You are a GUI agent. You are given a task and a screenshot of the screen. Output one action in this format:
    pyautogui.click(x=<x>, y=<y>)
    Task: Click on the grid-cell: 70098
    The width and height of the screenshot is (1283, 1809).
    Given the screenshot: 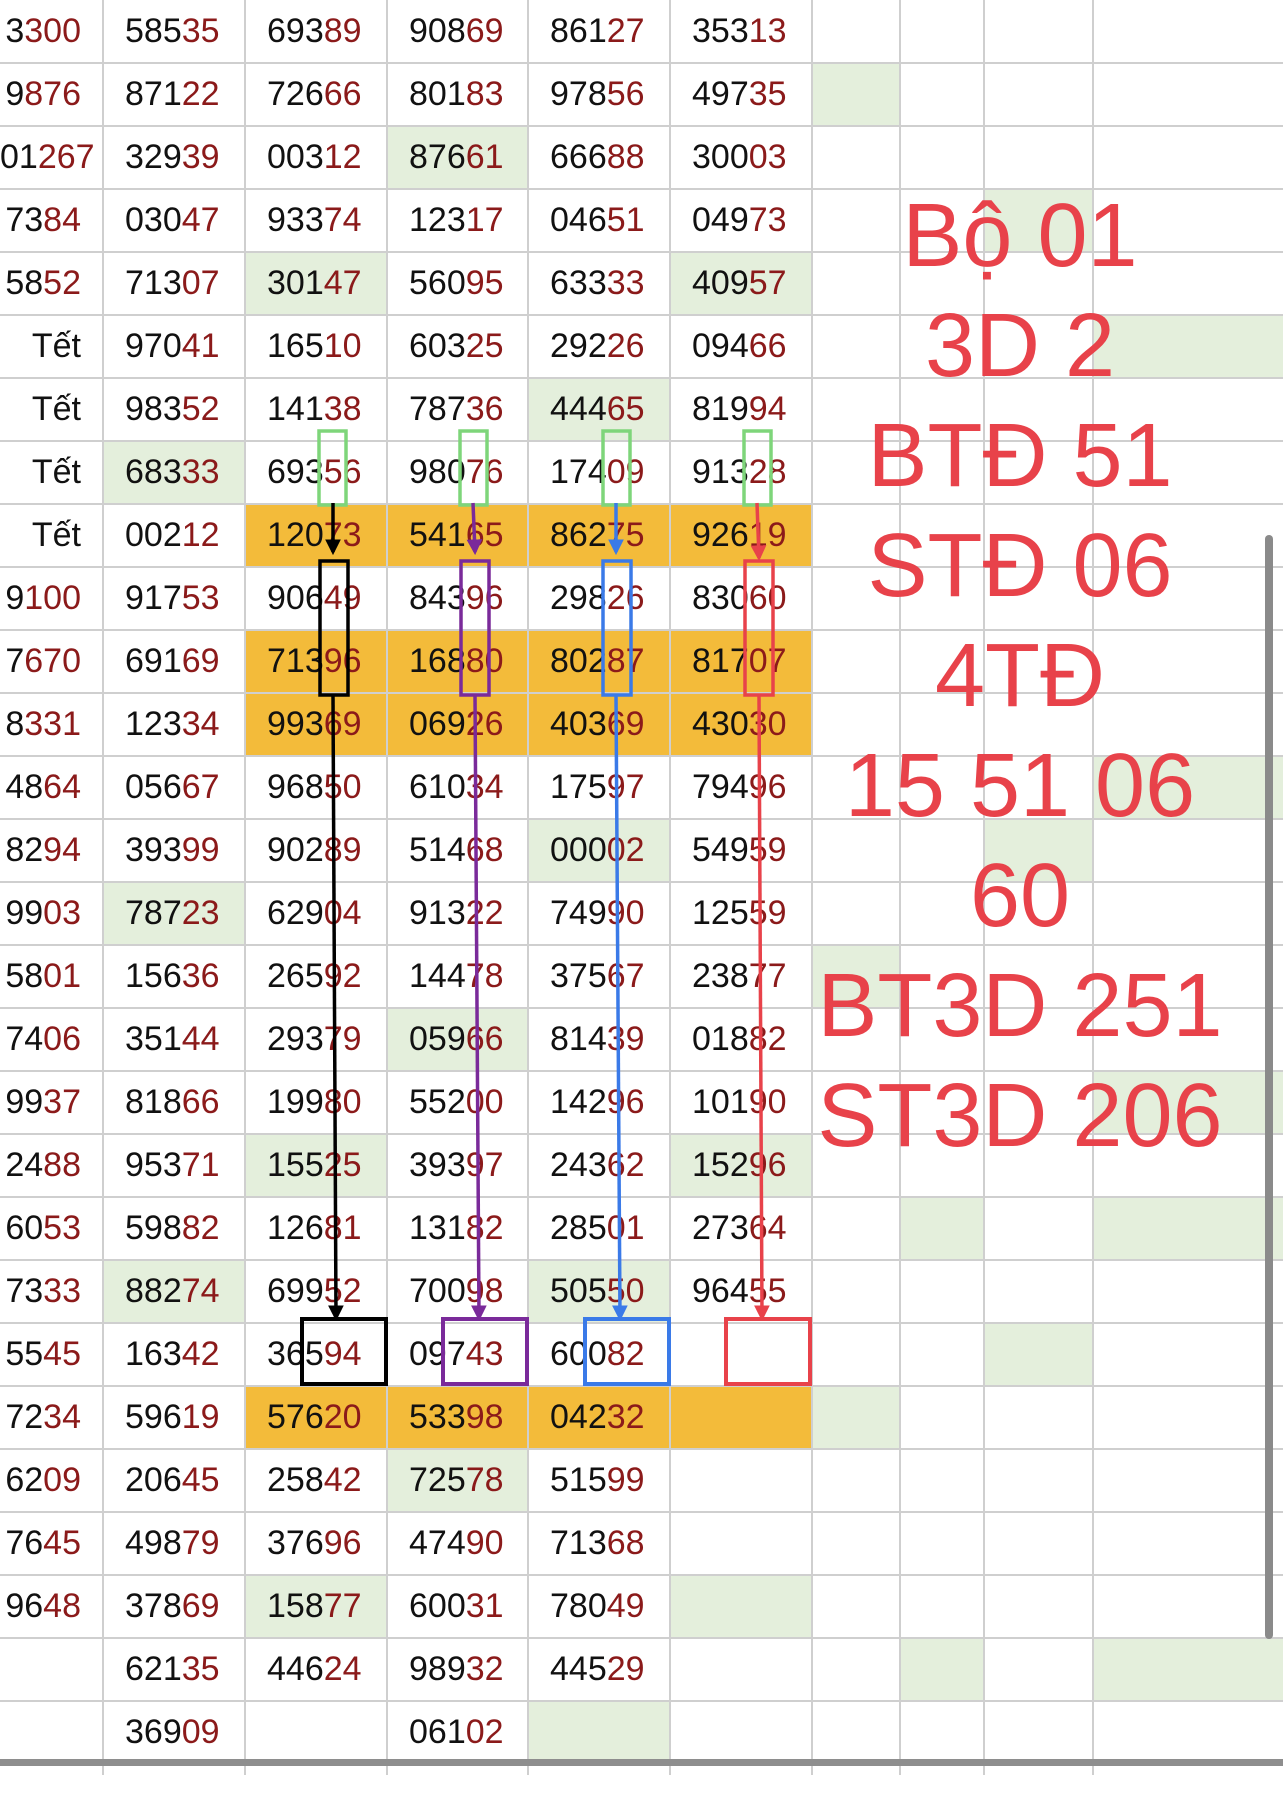 What is the action you would take?
    pyautogui.click(x=457, y=1291)
    